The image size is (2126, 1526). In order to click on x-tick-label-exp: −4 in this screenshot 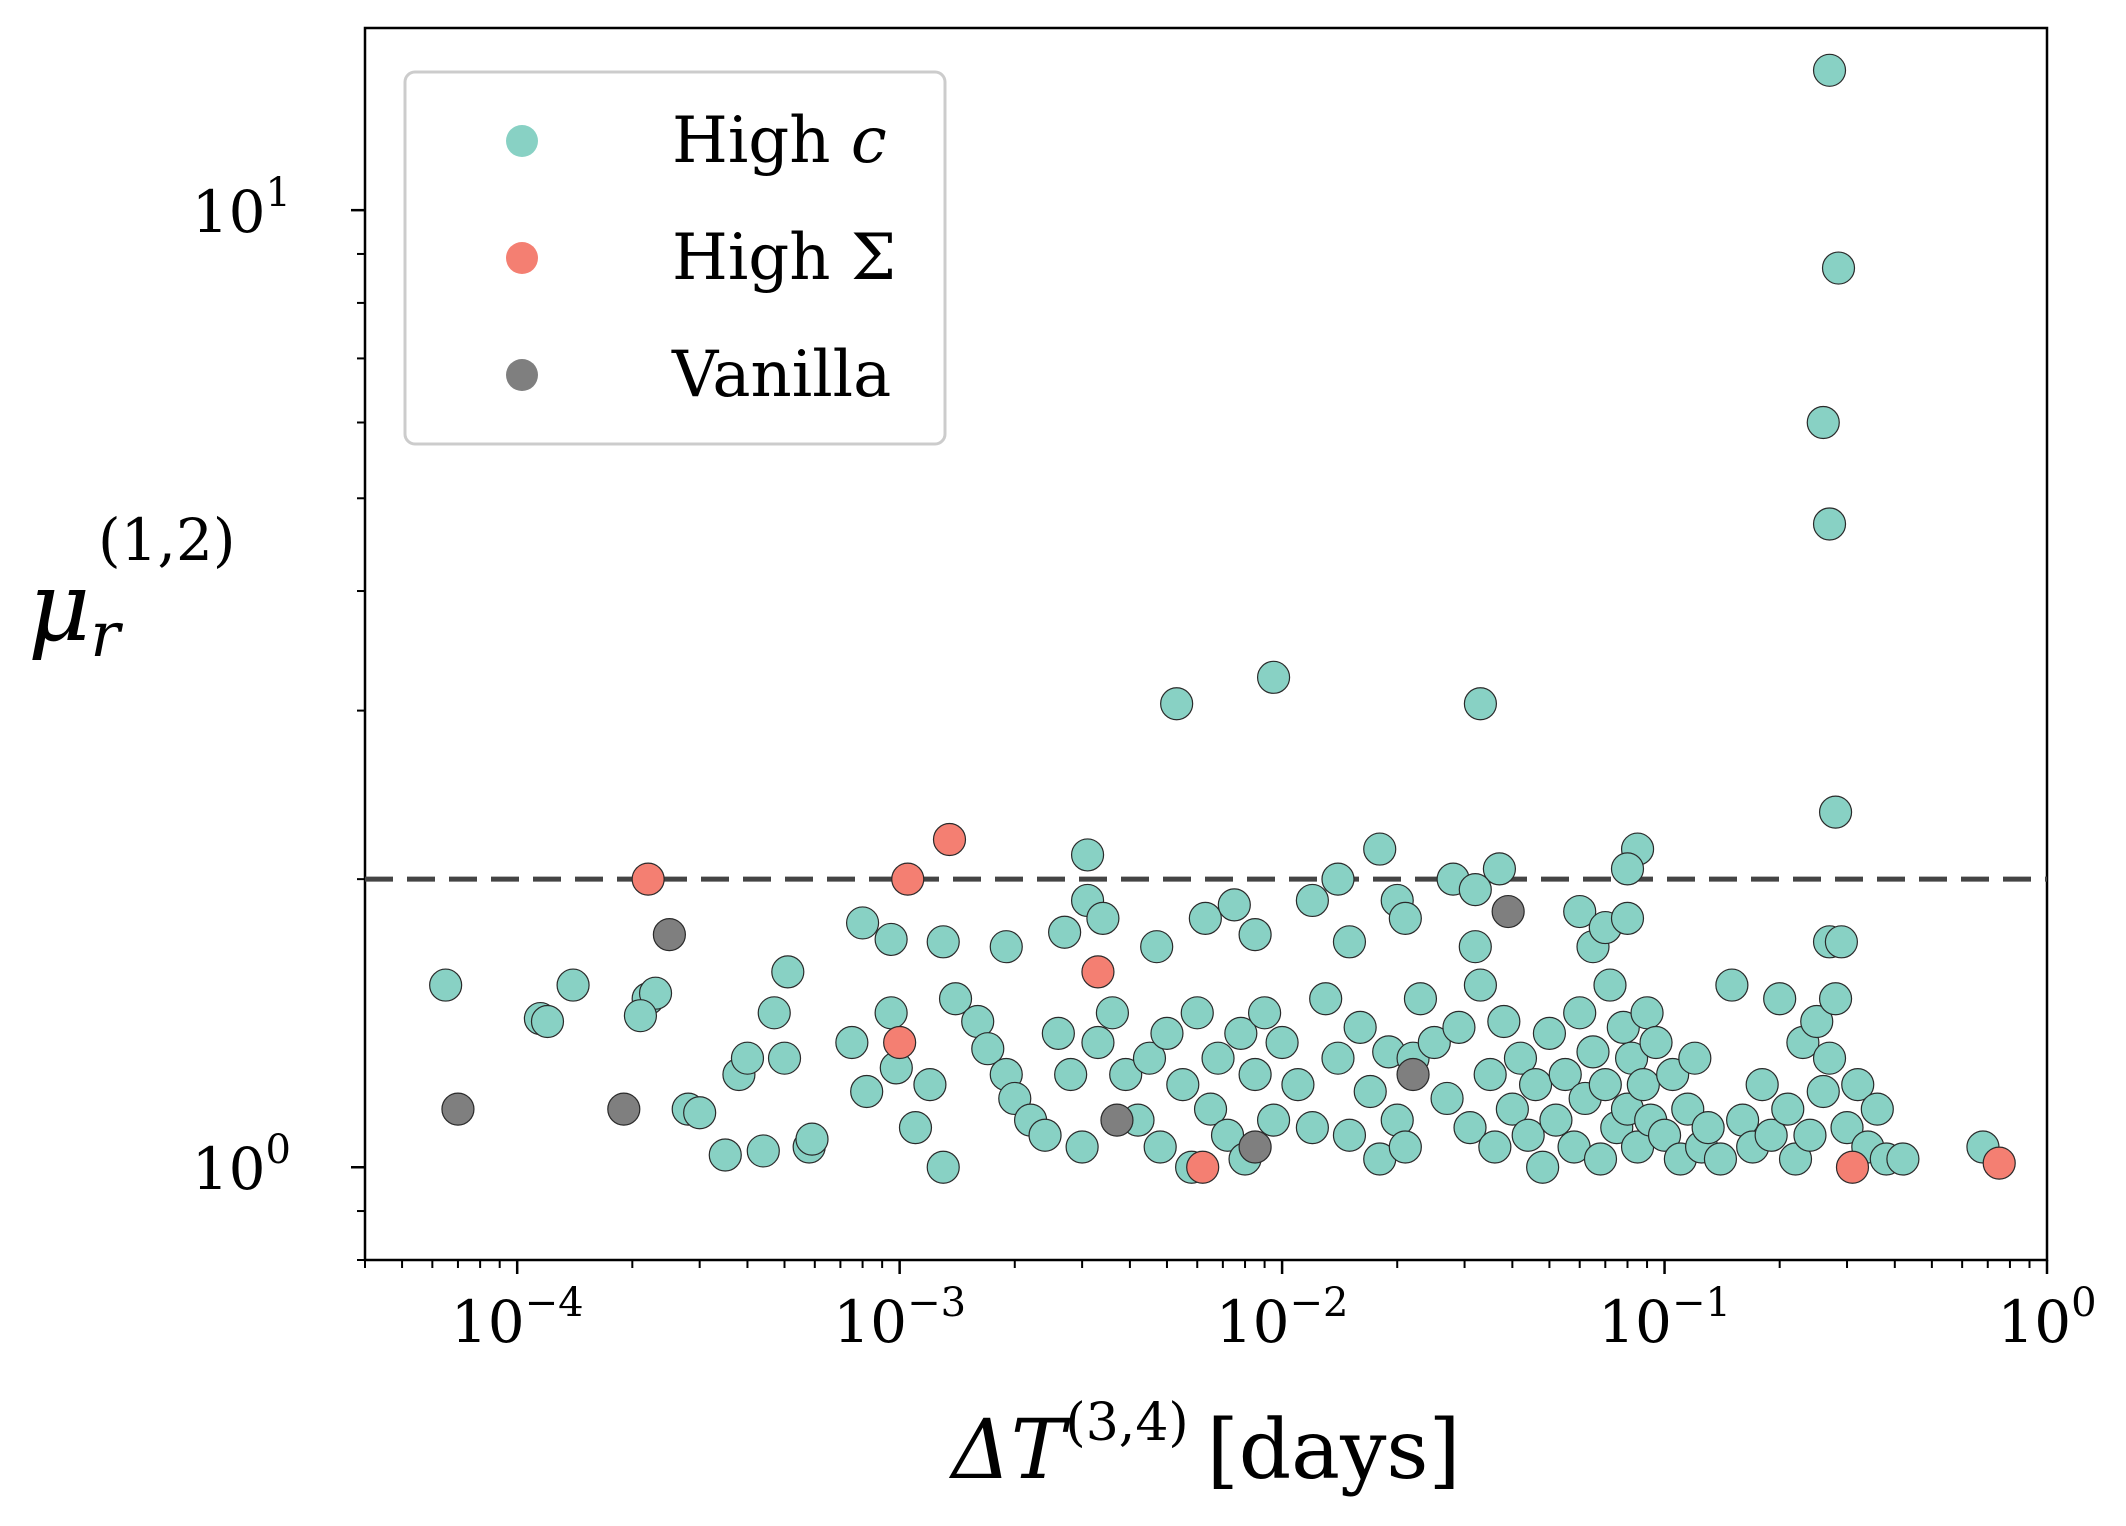, I will do `click(554, 1303)`.